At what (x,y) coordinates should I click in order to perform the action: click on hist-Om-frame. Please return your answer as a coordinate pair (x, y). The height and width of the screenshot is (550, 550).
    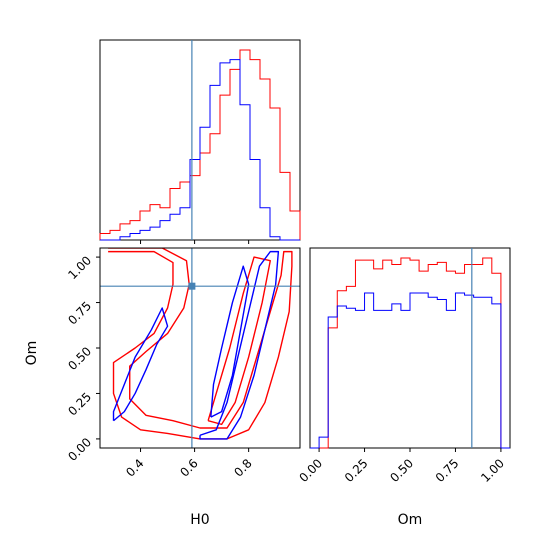
    Looking at the image, I should click on (410, 348).